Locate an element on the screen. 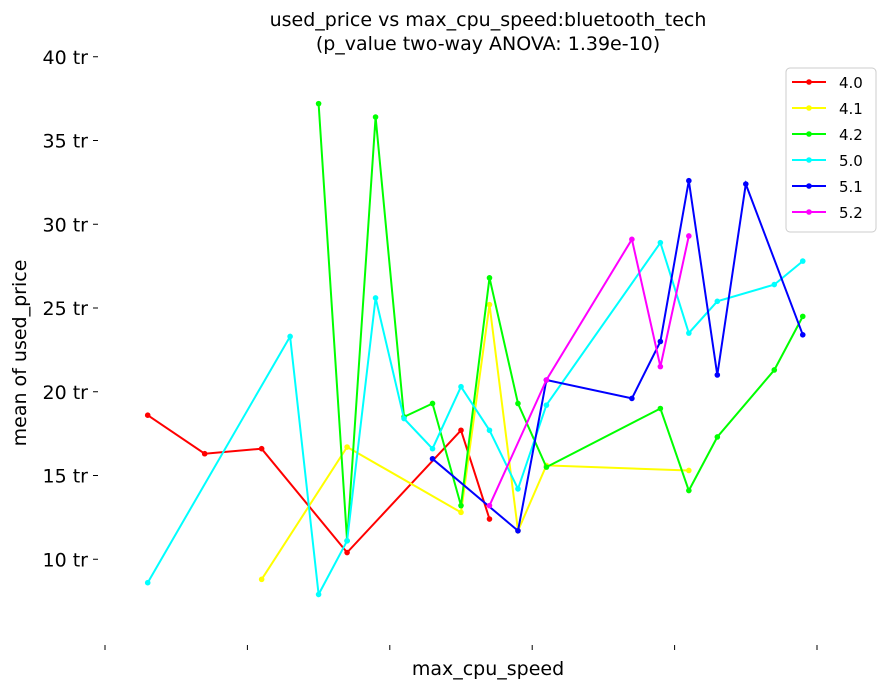  y-tick-label: 35 tr is located at coordinates (66, 142).